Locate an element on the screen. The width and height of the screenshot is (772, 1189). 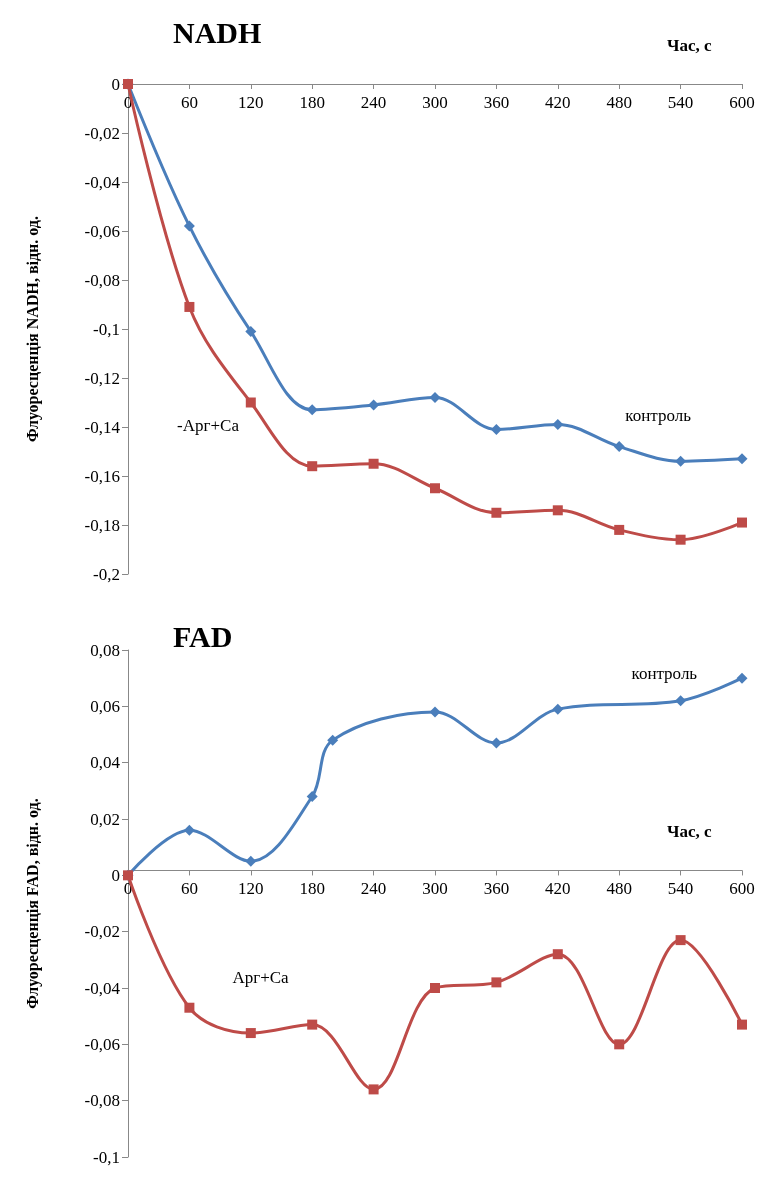
y-tick-label: 0,02 is located at coordinates (105, 819).